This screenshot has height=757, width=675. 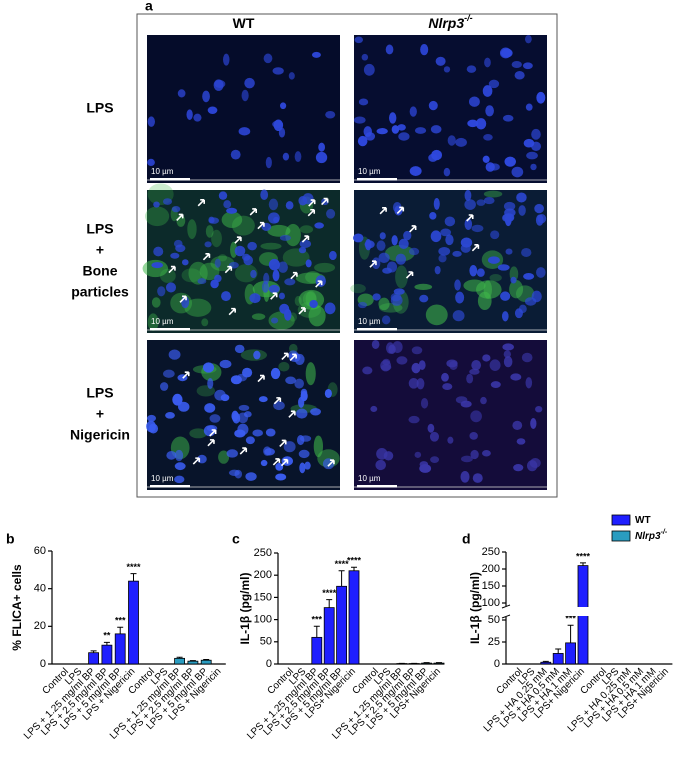 I want to click on column-label: Nlrp3-/-, so click(x=450, y=21).